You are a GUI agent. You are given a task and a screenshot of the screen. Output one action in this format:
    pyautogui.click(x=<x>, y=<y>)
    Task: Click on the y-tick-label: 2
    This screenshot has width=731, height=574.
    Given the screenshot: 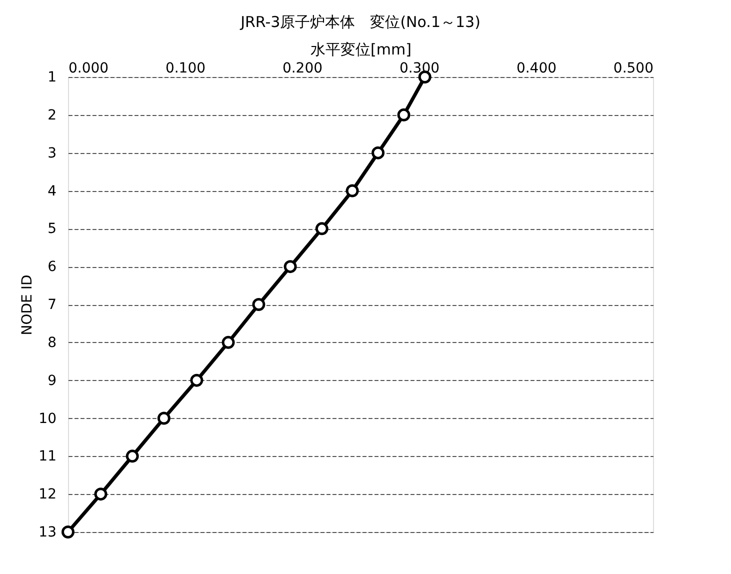 What is the action you would take?
    pyautogui.click(x=52, y=115)
    